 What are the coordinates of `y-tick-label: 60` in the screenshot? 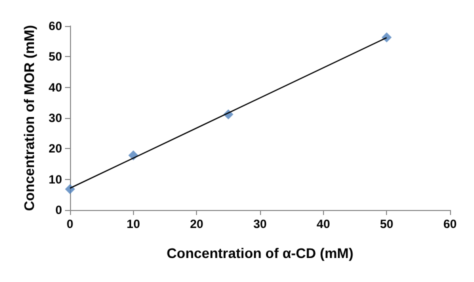 It's located at (55, 26).